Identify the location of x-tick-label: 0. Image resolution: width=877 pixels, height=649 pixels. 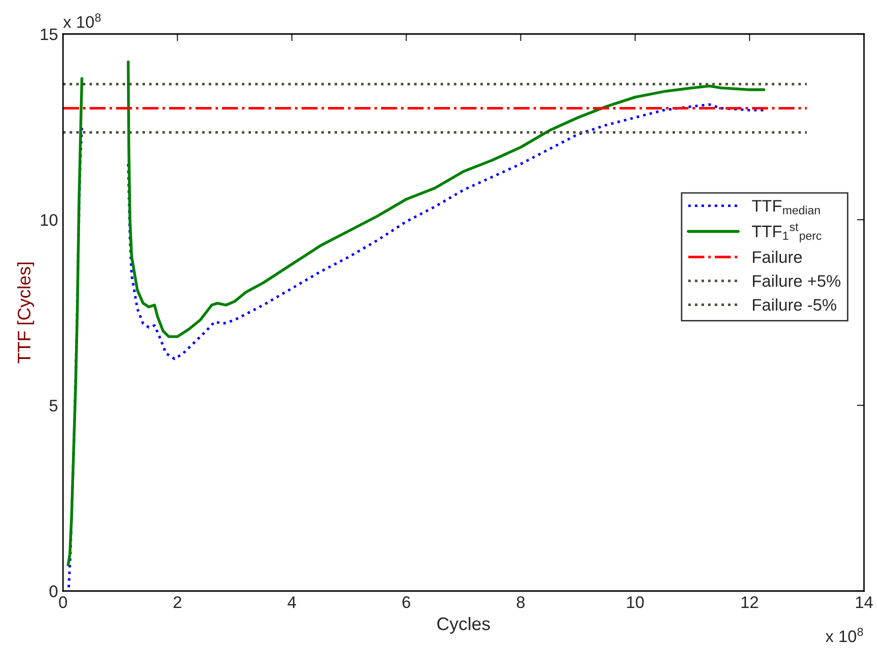
(63, 602).